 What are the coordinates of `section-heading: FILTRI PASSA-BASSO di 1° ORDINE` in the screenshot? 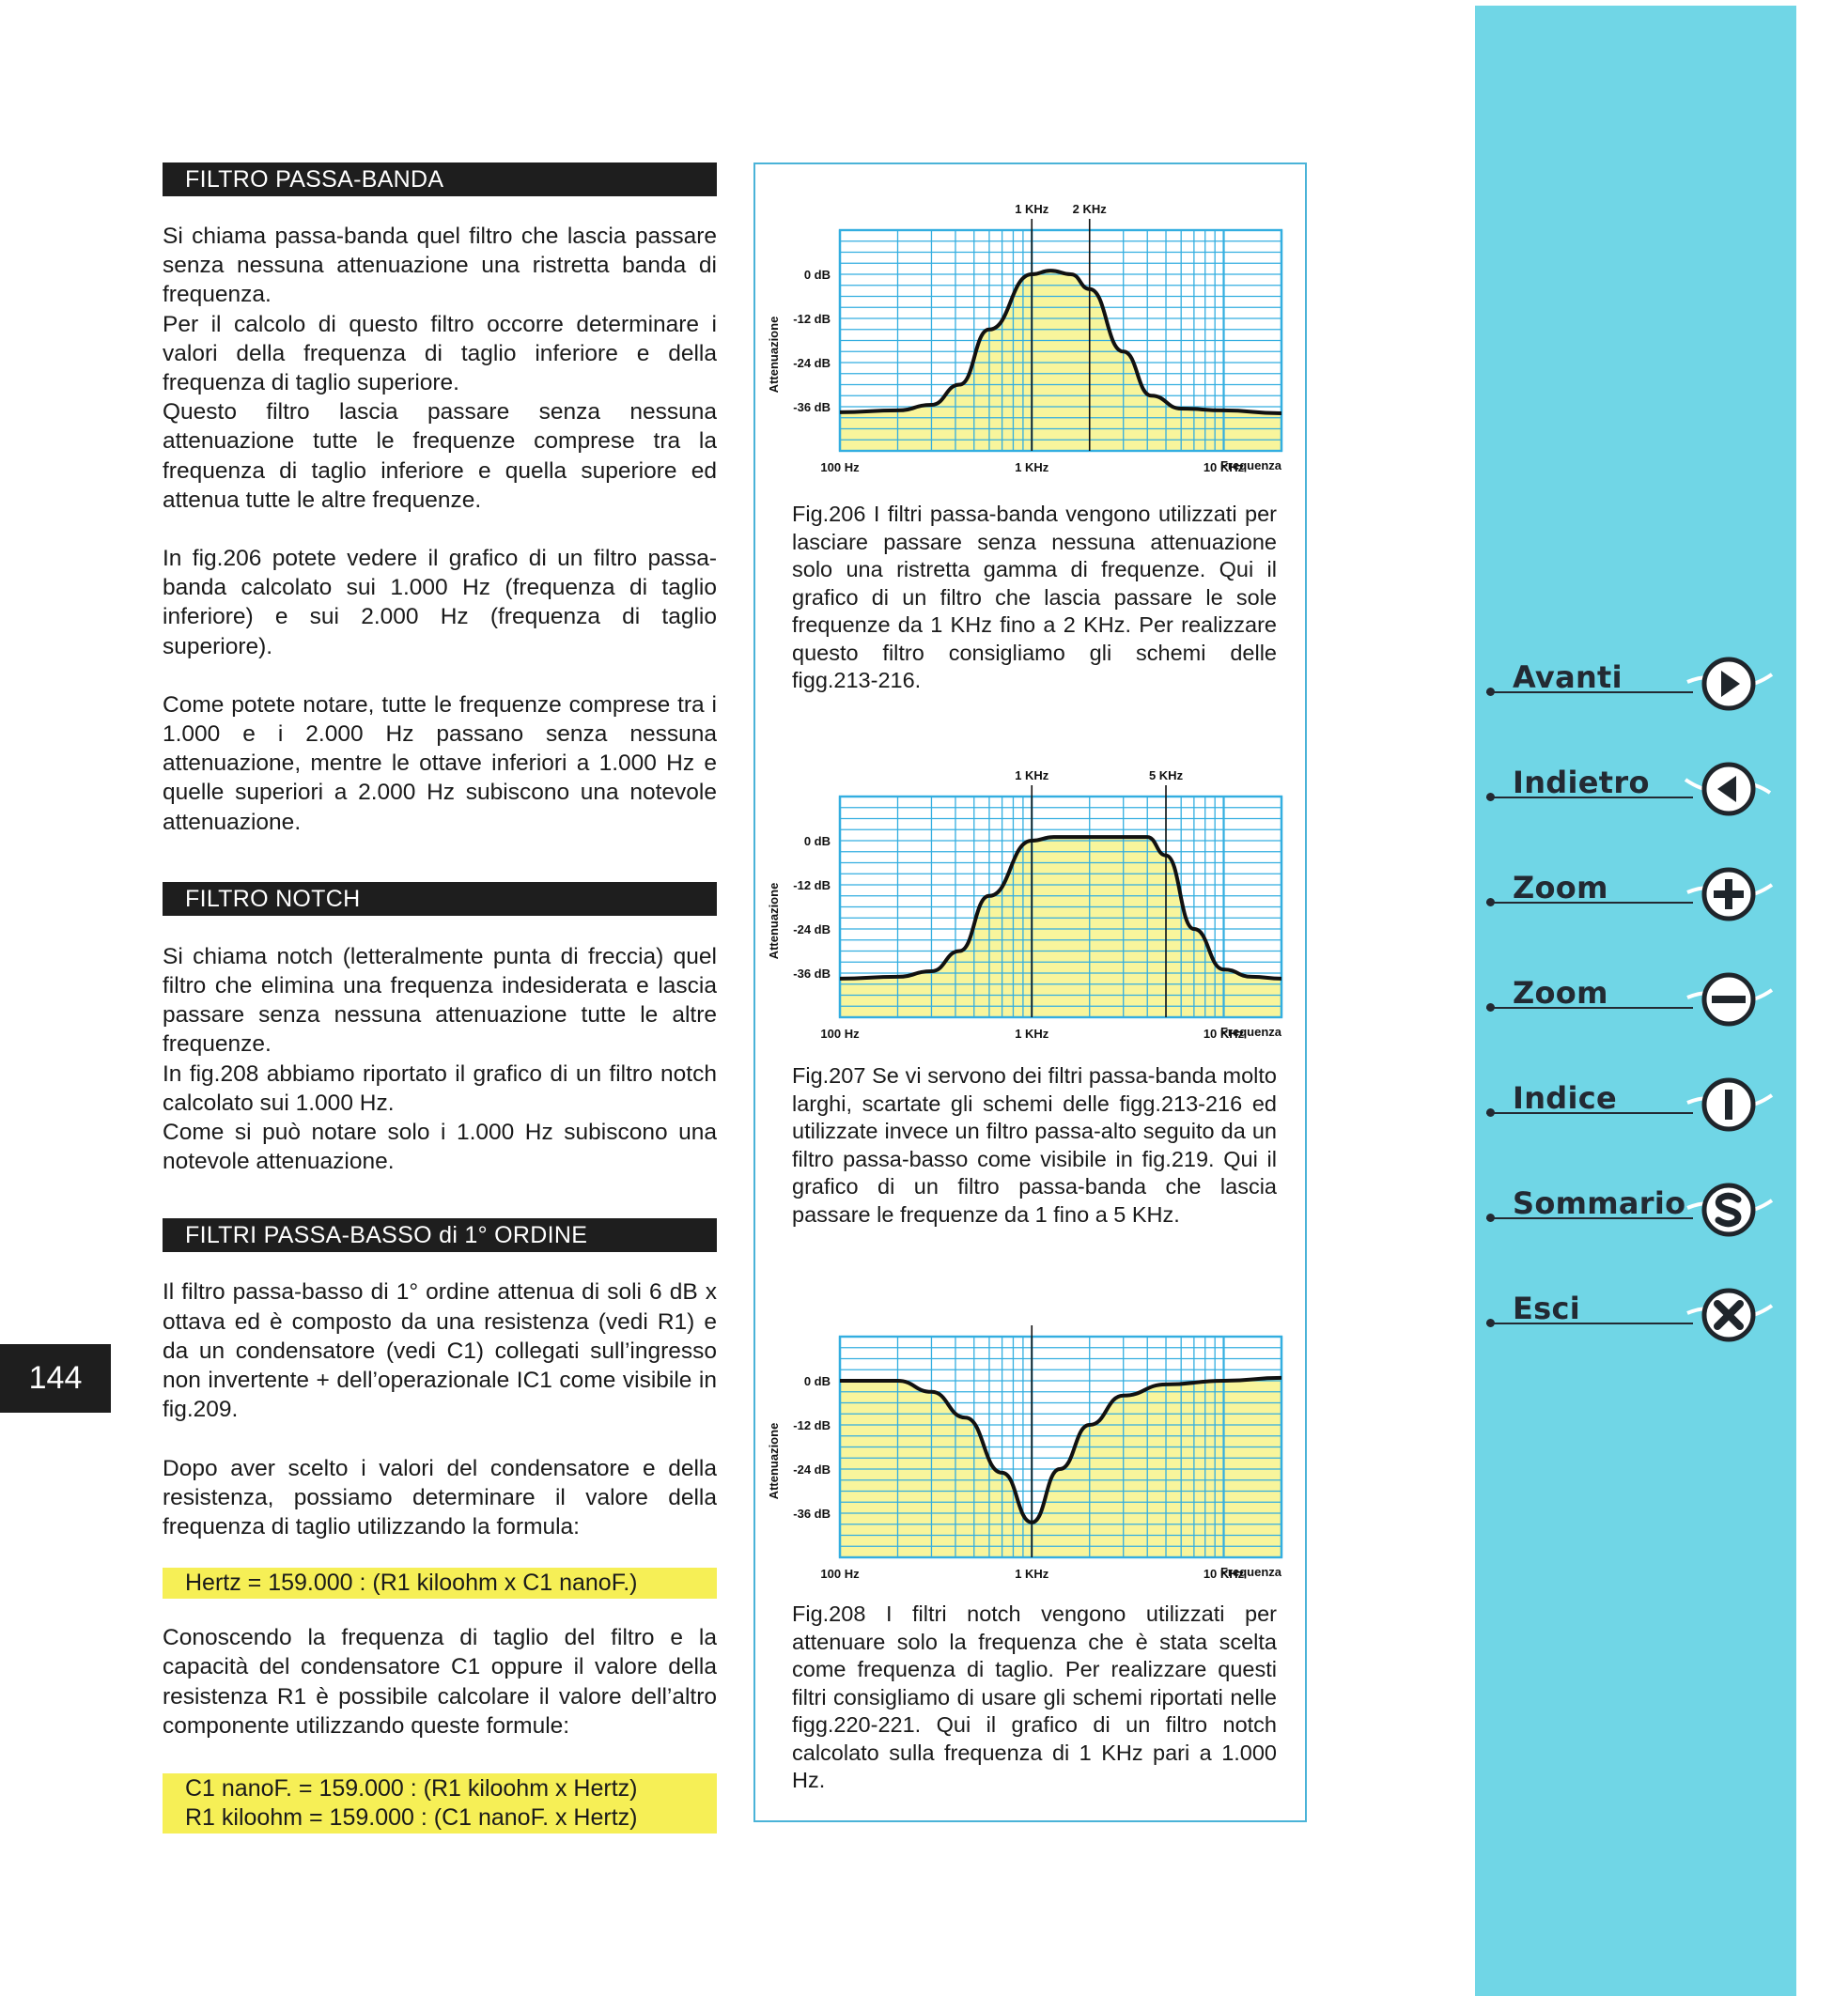 It's located at (440, 1235).